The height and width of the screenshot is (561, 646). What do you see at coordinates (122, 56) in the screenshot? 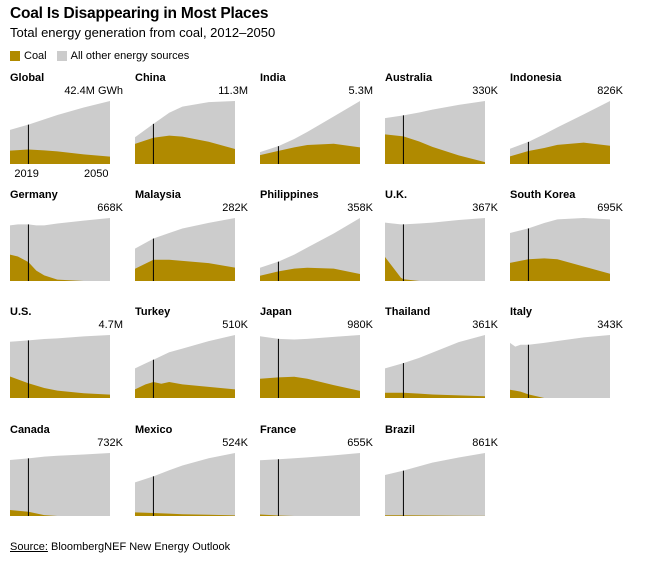
I see `legend-item-other: All other energy sources` at bounding box center [122, 56].